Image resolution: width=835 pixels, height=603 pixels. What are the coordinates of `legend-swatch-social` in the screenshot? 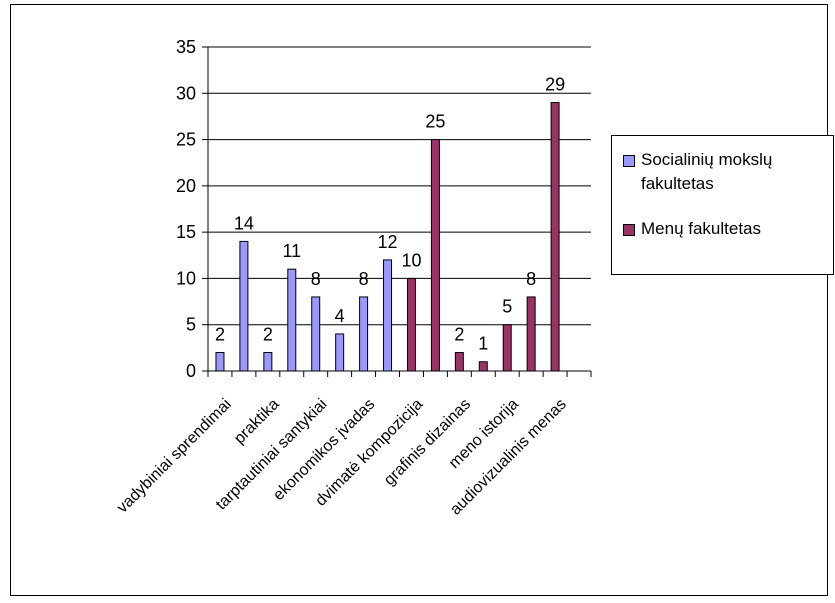 It's located at (629, 161).